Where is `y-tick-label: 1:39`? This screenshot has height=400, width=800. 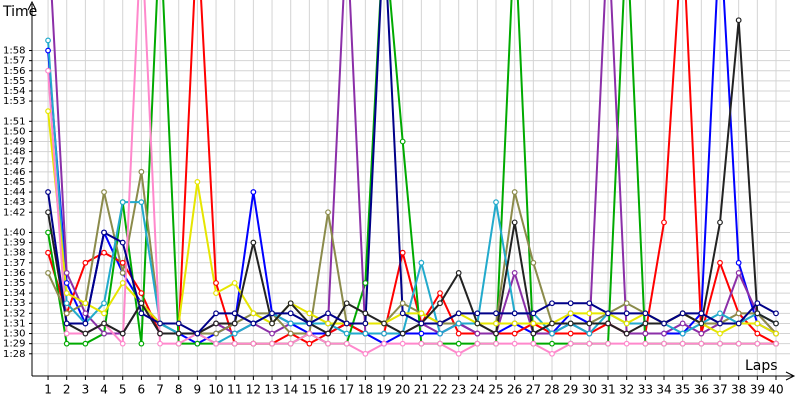 y-tick-label: 1:39 is located at coordinates (14, 243).